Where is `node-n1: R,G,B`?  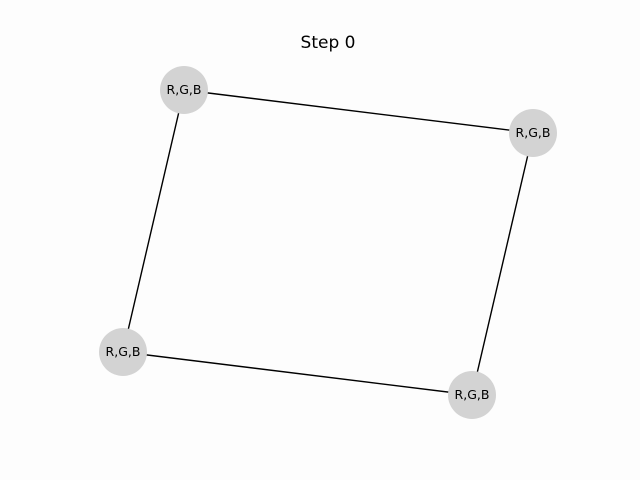
node-n1: R,G,B is located at coordinates (184, 90).